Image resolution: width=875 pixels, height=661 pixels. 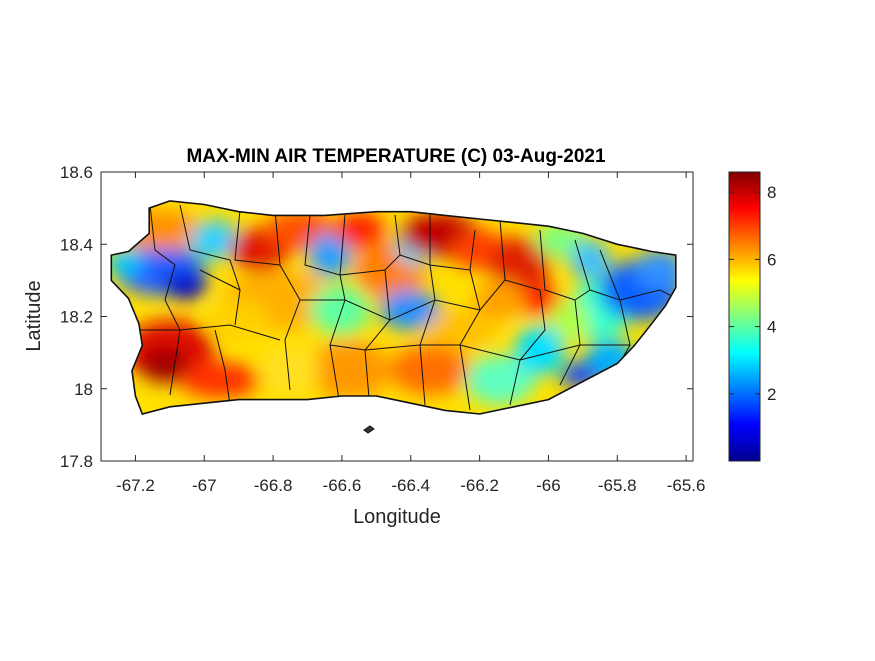 What do you see at coordinates (369, 429) in the screenshot?
I see `caja-de-muertos-island` at bounding box center [369, 429].